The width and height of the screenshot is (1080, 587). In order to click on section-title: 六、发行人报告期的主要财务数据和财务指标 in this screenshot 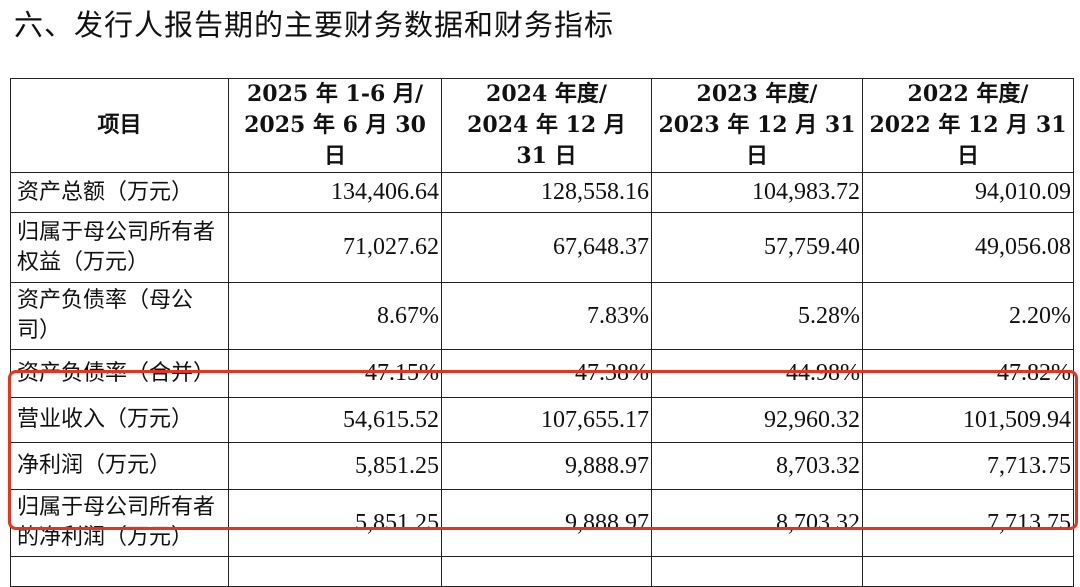, I will do `click(314, 25)`.